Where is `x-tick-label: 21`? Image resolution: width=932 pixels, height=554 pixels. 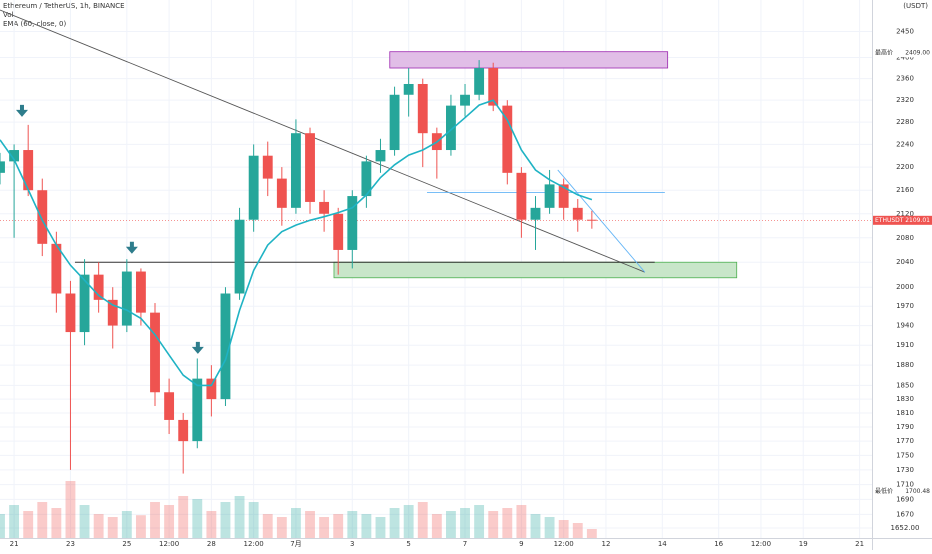
x-tick-label: 21 is located at coordinates (859, 544).